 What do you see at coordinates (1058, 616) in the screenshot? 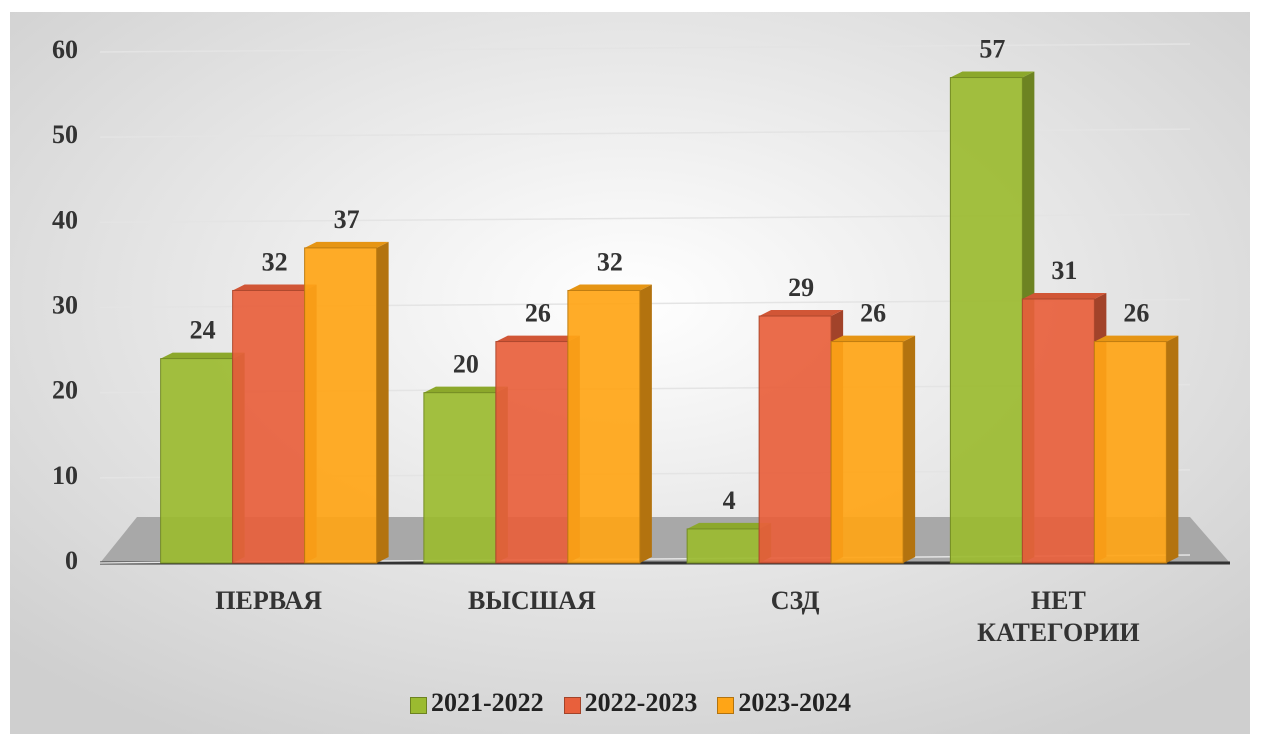
I see `x-tick-label: НЕТ КАТЕГОРИИ` at bounding box center [1058, 616].